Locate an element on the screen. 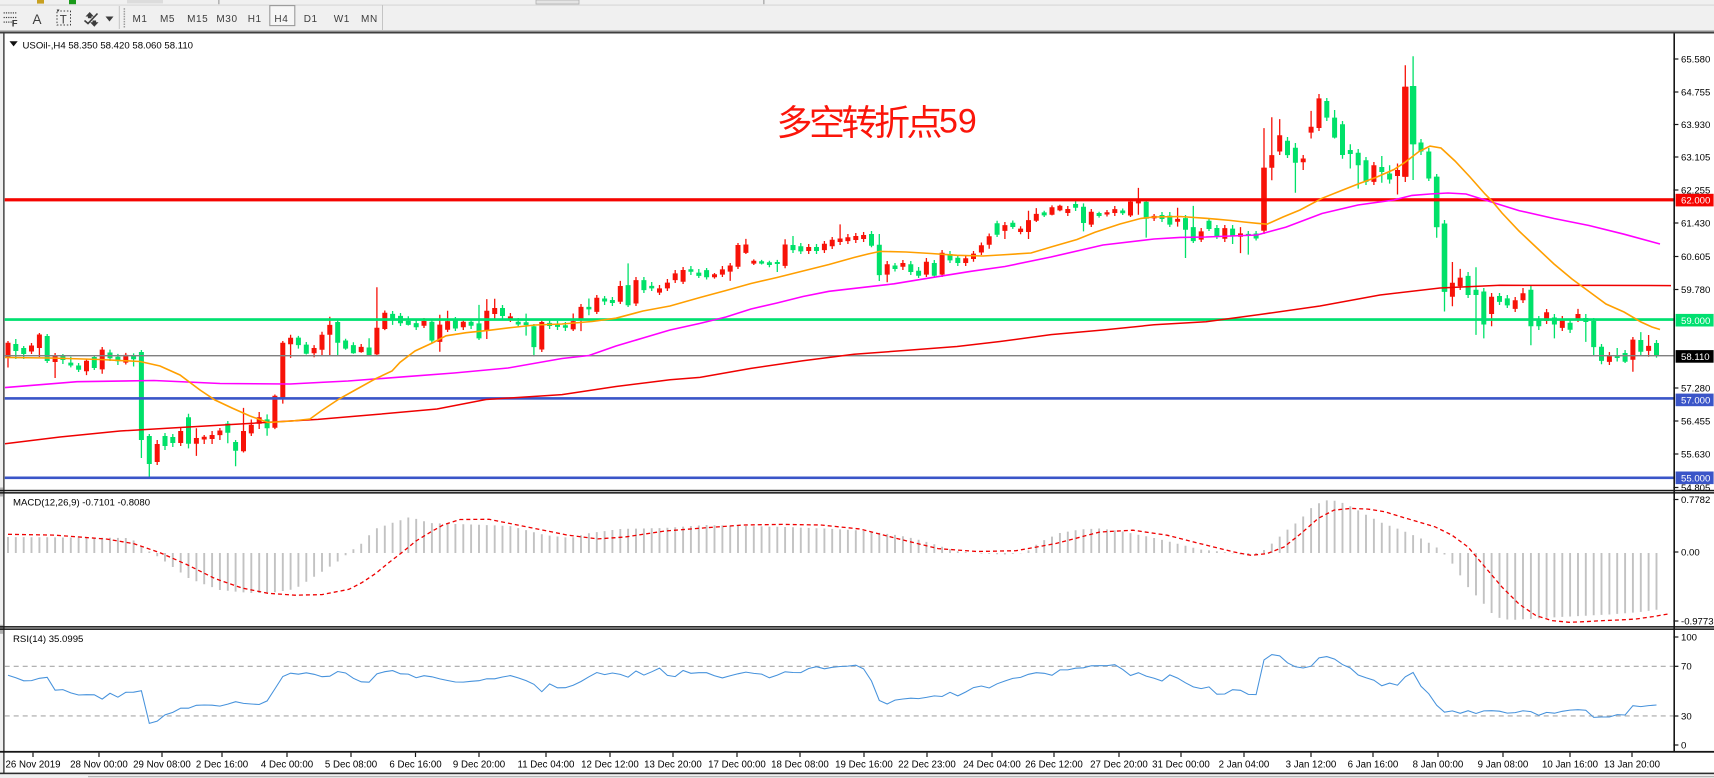  svg-text: T is located at coordinates (63, 20).